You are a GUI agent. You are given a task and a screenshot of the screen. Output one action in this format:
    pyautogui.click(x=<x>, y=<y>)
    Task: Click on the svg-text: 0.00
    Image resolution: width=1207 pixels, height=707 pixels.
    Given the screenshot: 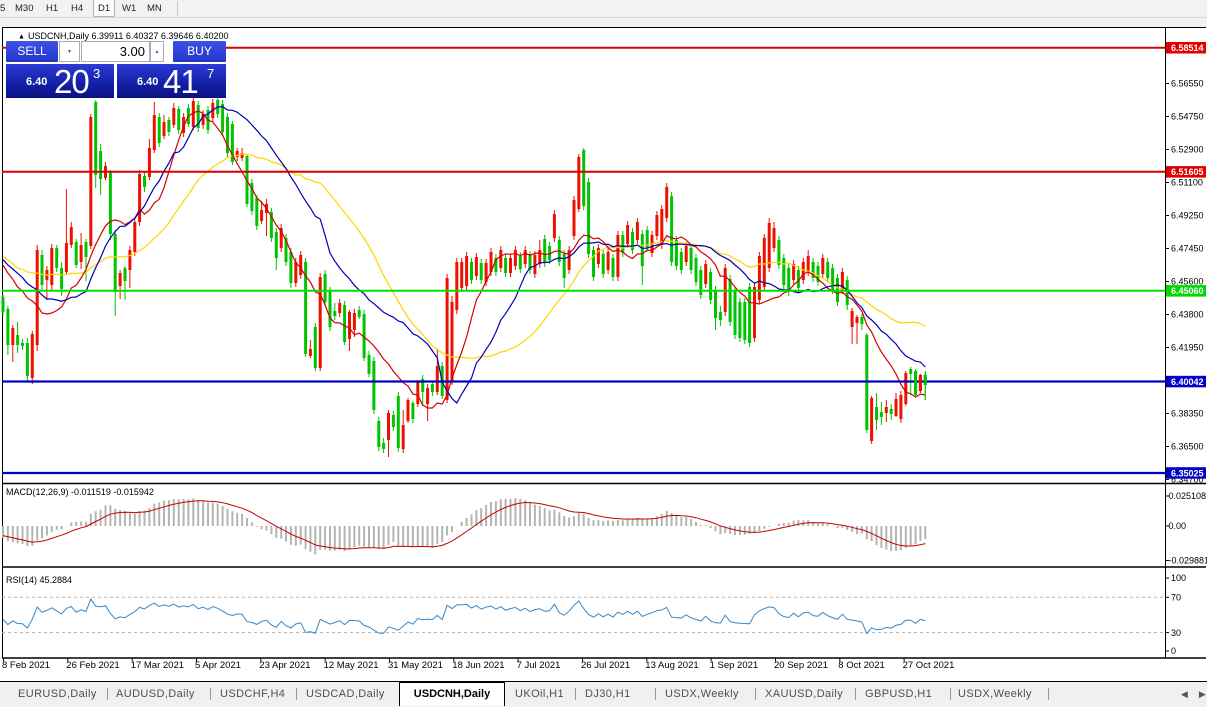 What is the action you would take?
    pyautogui.click(x=1178, y=526)
    